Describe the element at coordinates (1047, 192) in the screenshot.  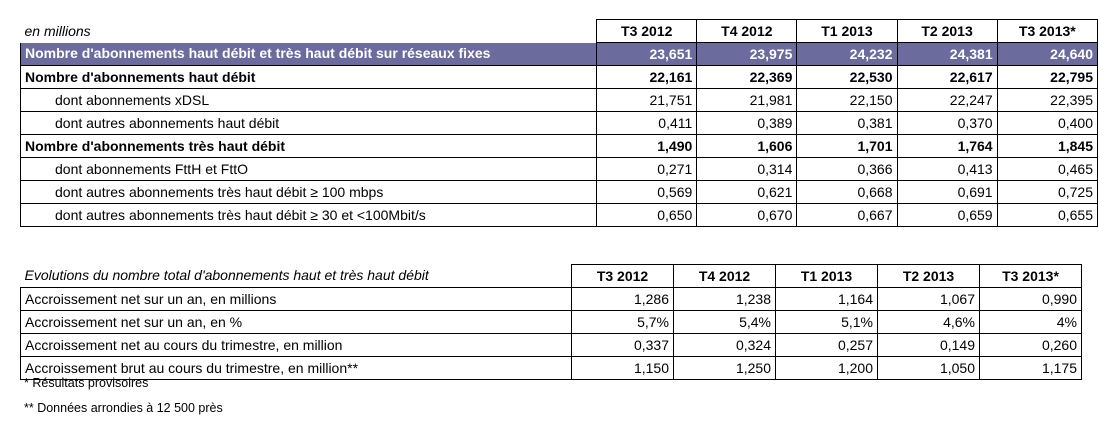
I see `cell-value: 0,725` at that location.